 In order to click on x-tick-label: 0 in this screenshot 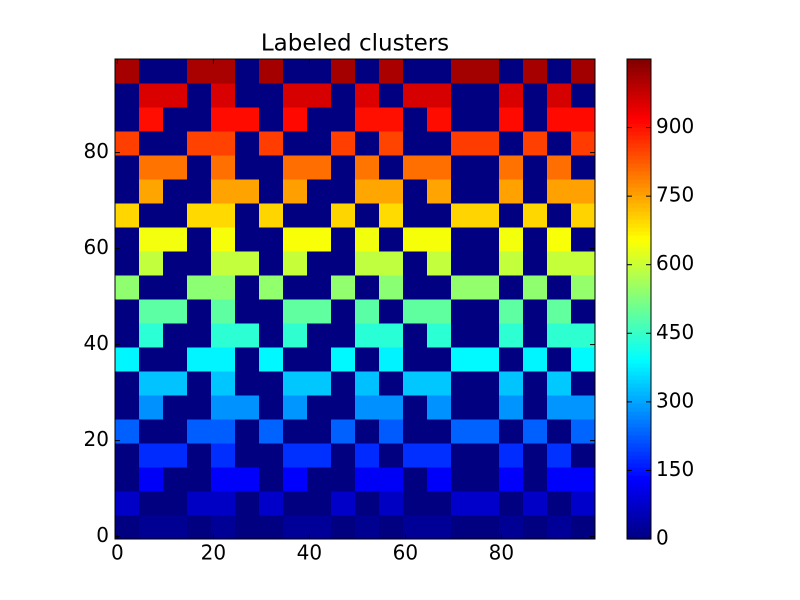, I will do `click(117, 553)`.